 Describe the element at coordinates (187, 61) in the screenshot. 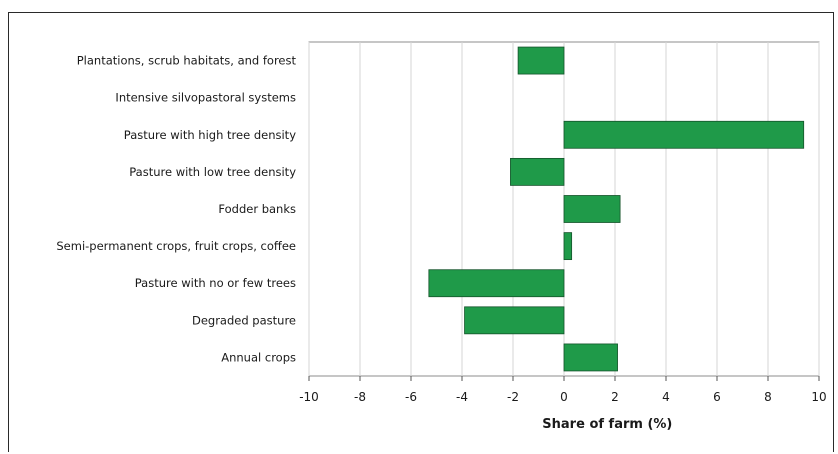

I see `category-label: Plantations, scrub habitats, and forest` at that location.